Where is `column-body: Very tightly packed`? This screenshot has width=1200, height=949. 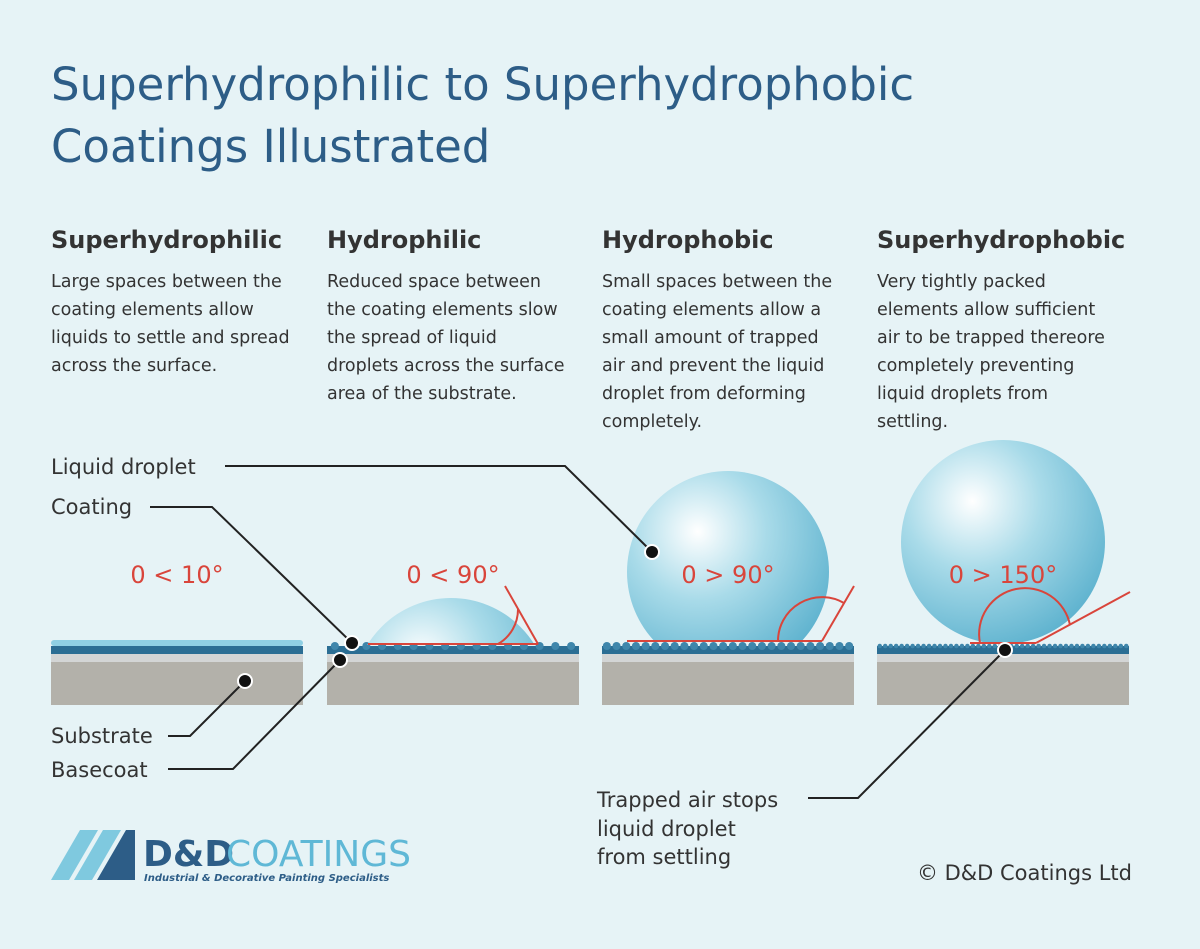
column-body: Very tightly packed is located at coordinates (961, 282).